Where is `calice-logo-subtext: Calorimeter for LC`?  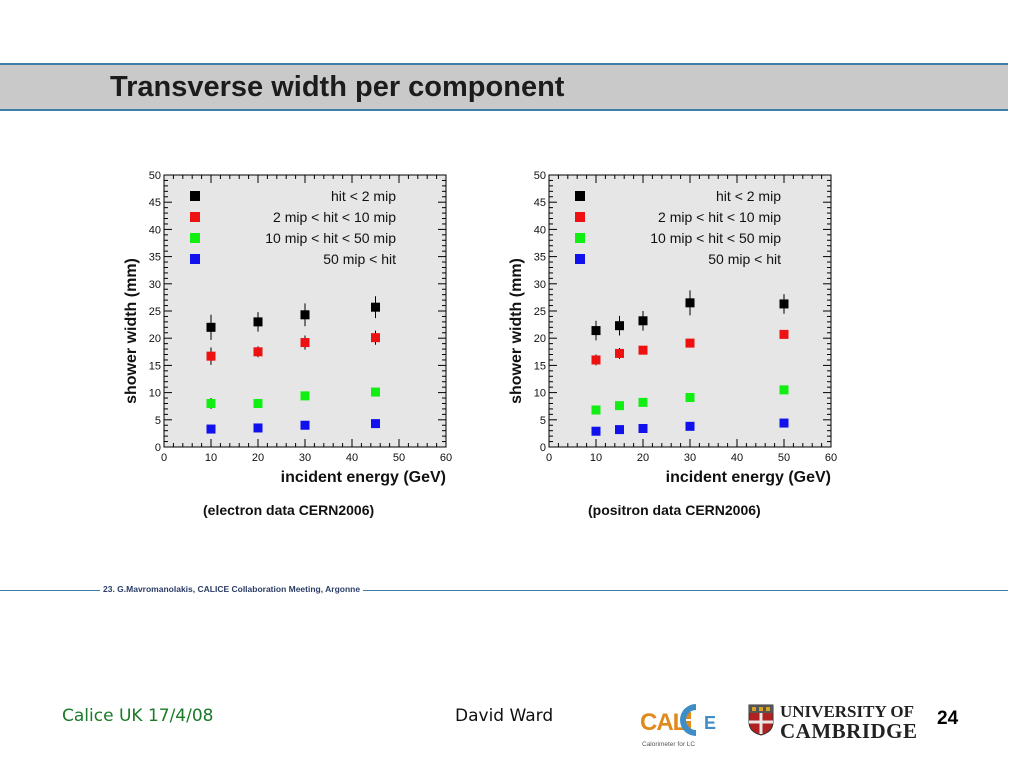 calice-logo-subtext: Calorimeter for LC is located at coordinates (668, 744).